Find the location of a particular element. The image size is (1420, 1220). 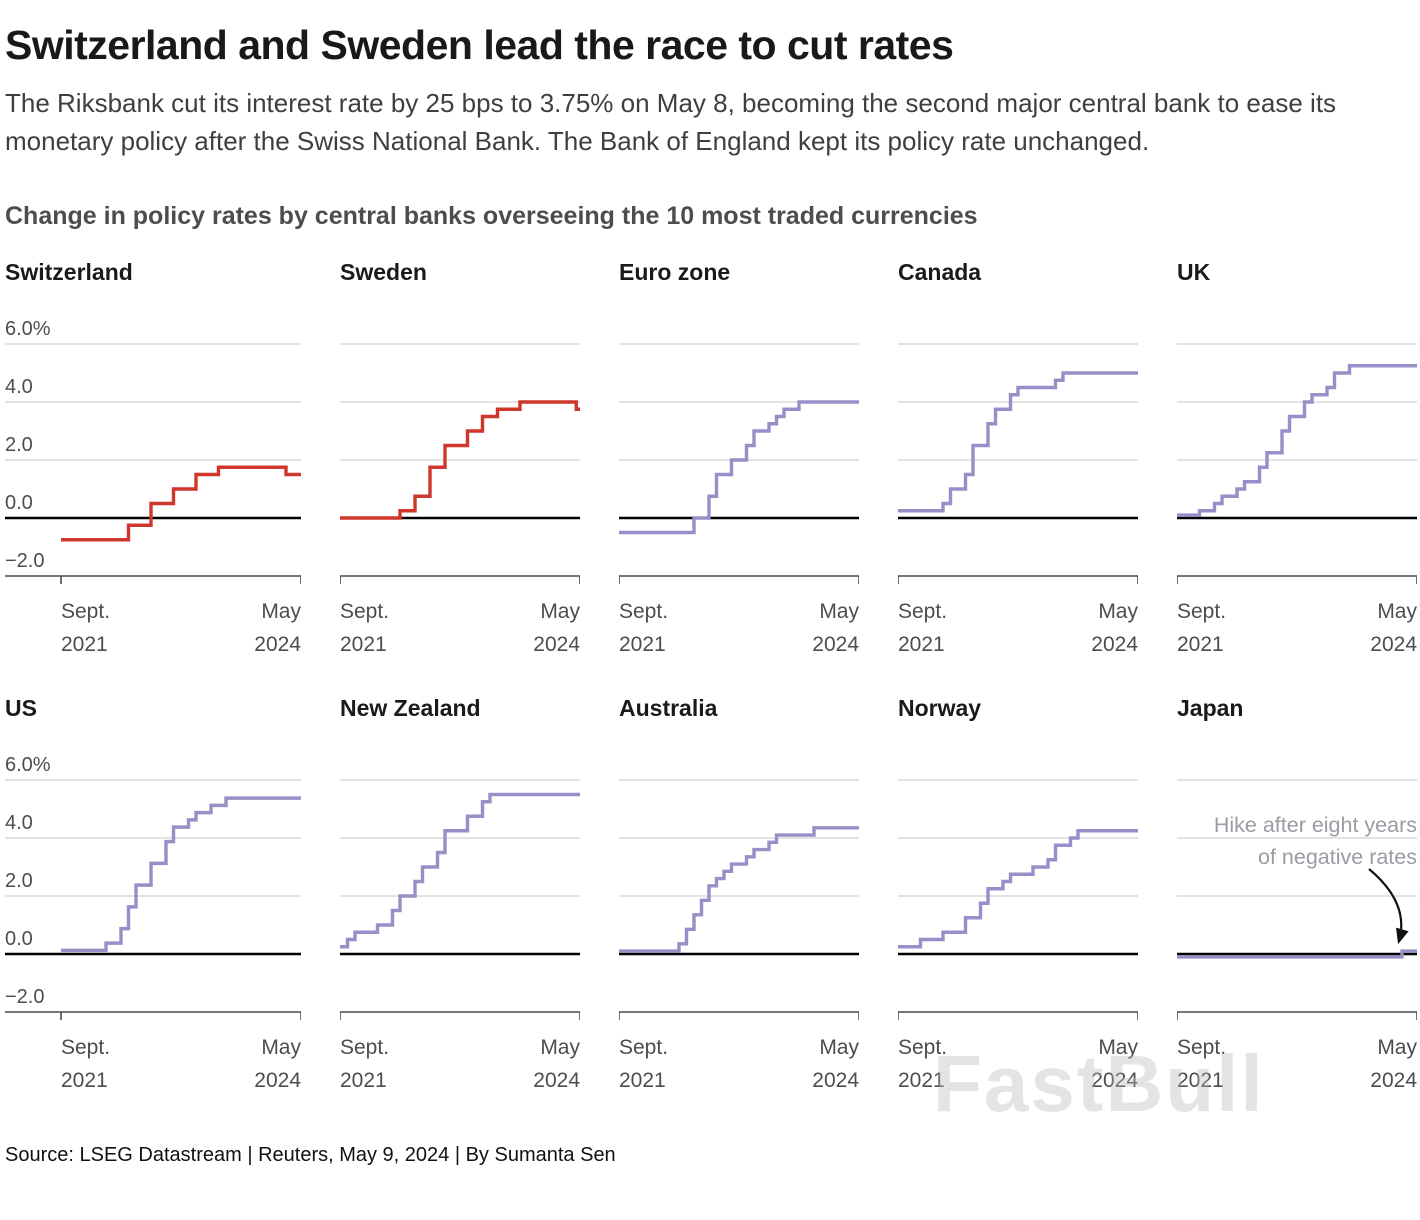

chart-new-zealand: New Zealand Sept. 2021 May 2024 is located at coordinates (460, 896).